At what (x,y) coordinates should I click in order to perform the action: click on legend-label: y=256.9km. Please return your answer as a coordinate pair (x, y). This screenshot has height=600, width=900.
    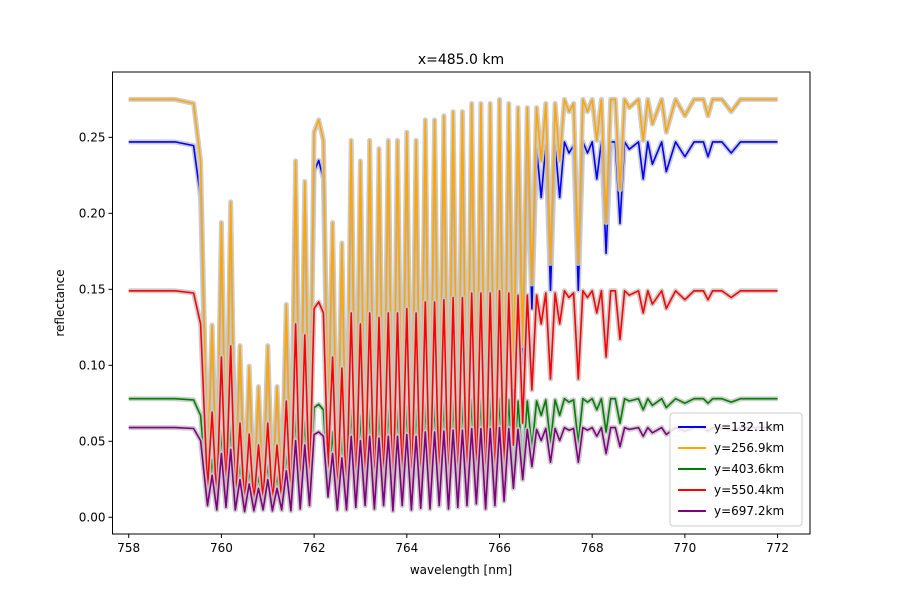
    Looking at the image, I should click on (749, 448).